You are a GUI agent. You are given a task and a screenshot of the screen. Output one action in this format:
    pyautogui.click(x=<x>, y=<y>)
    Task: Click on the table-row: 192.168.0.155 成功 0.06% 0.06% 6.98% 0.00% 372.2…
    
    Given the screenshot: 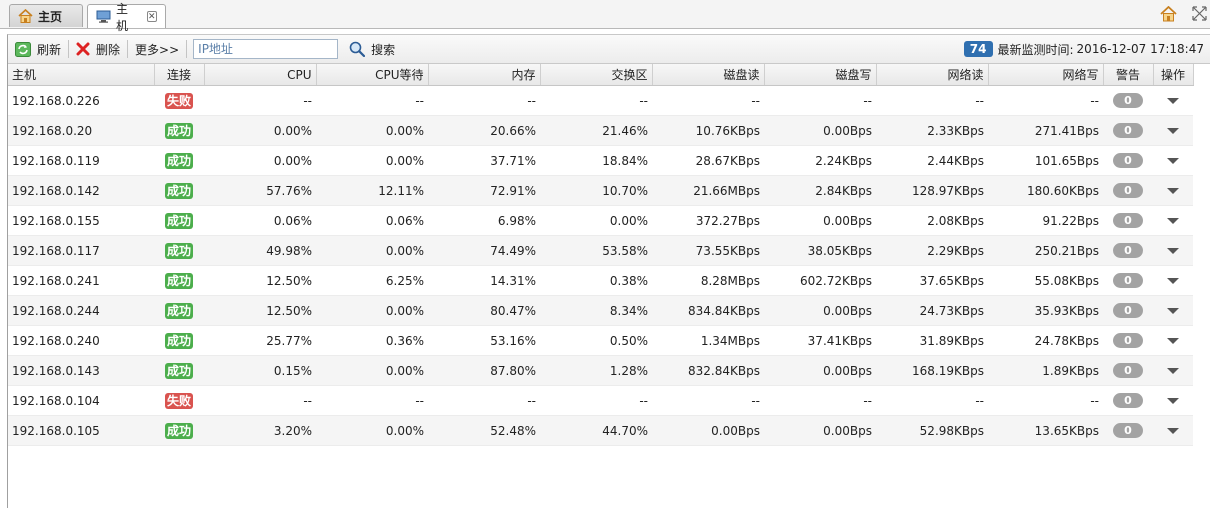 What is the action you would take?
    pyautogui.click(x=600, y=220)
    